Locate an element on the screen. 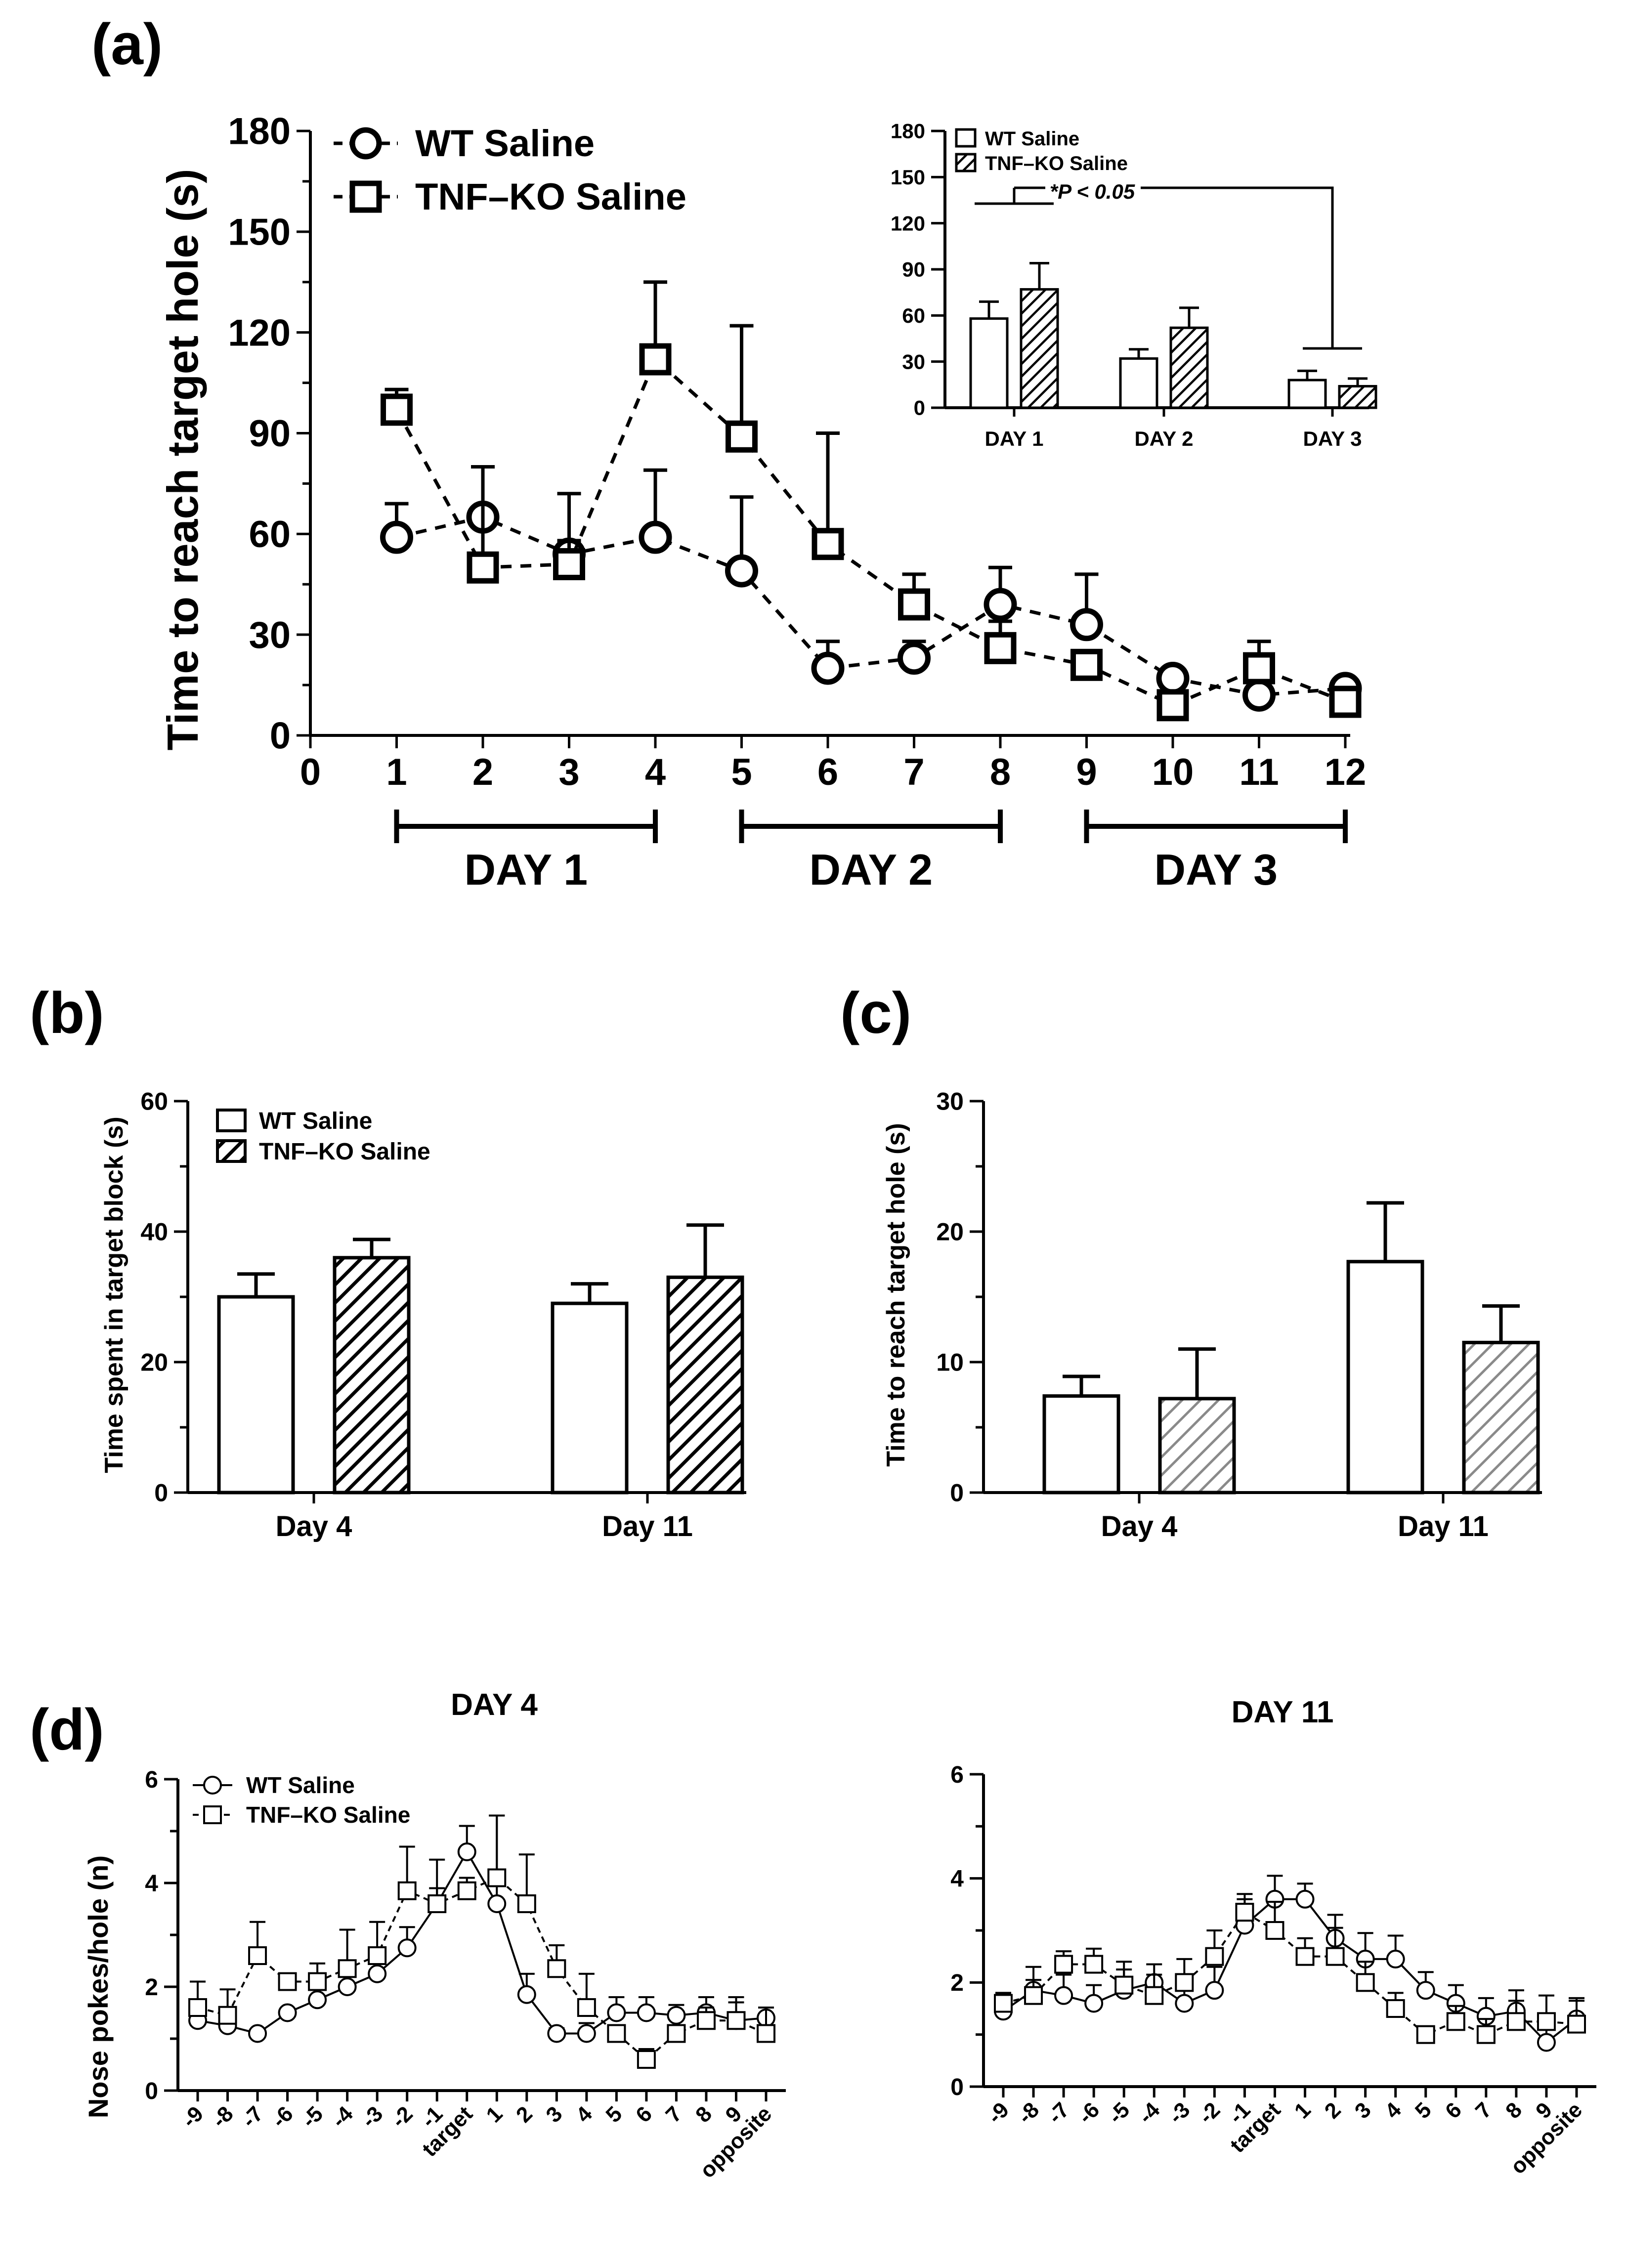 This screenshot has height=2268, width=1626. panel-d2-x-tick-label: -2 is located at coordinates (1209, 2112).